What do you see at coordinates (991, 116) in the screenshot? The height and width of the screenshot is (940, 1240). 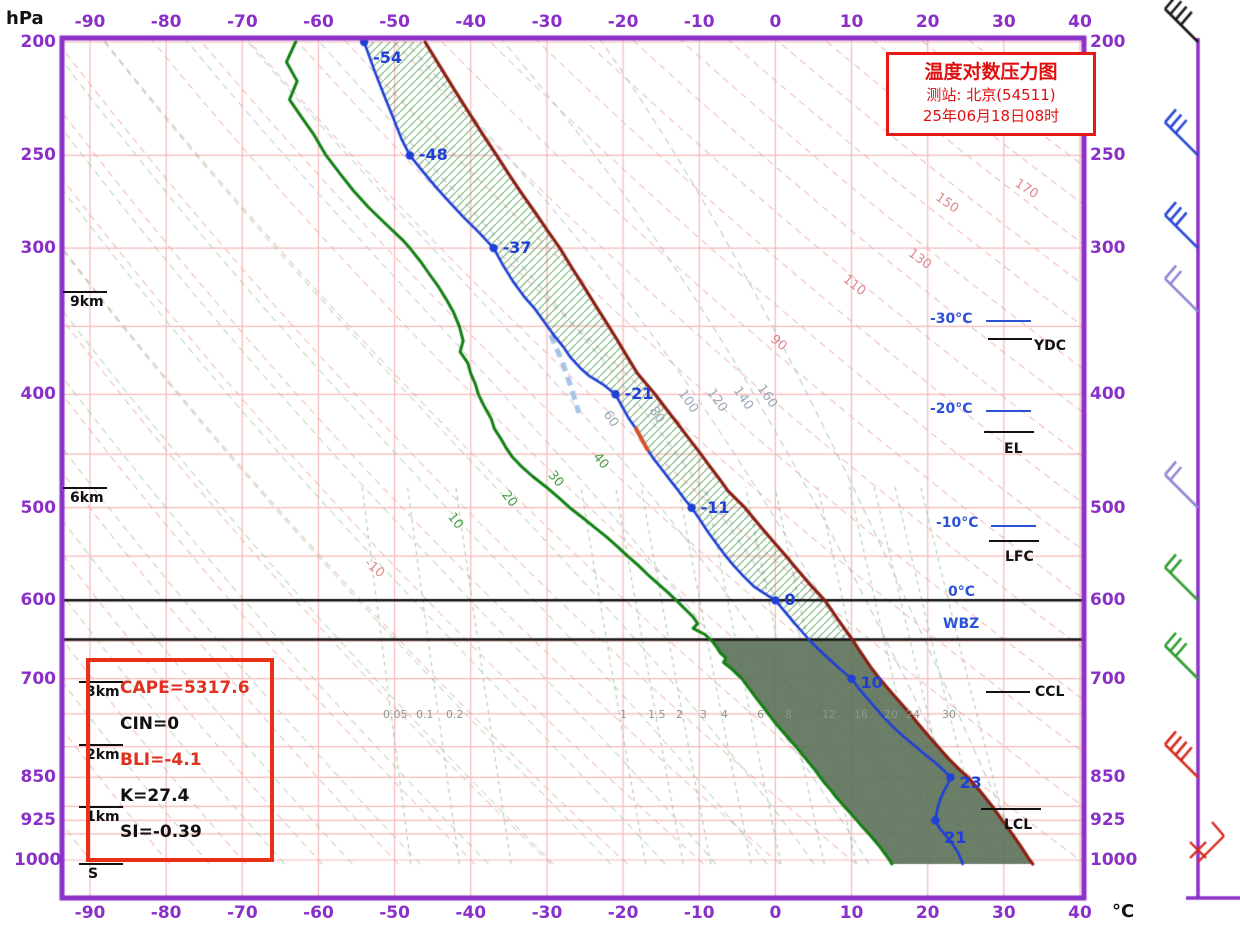 I see `datetime-label: 25年06月18日08时` at bounding box center [991, 116].